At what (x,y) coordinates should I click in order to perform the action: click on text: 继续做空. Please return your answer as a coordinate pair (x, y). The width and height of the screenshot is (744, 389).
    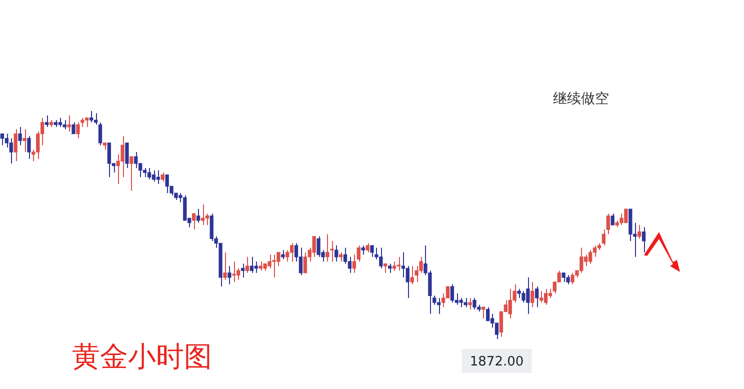
    Looking at the image, I should click on (581, 99).